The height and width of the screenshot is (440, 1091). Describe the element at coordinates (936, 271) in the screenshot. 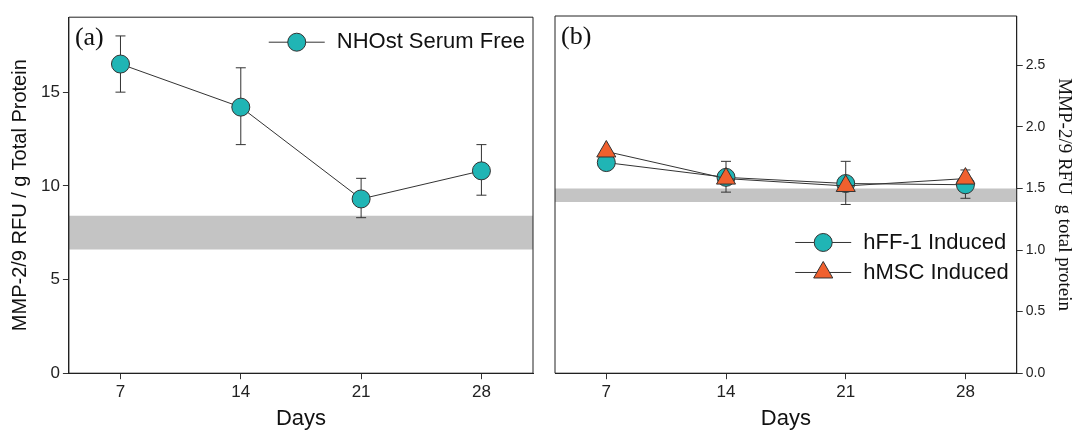

I see `legend-label: hMSC Induced` at that location.